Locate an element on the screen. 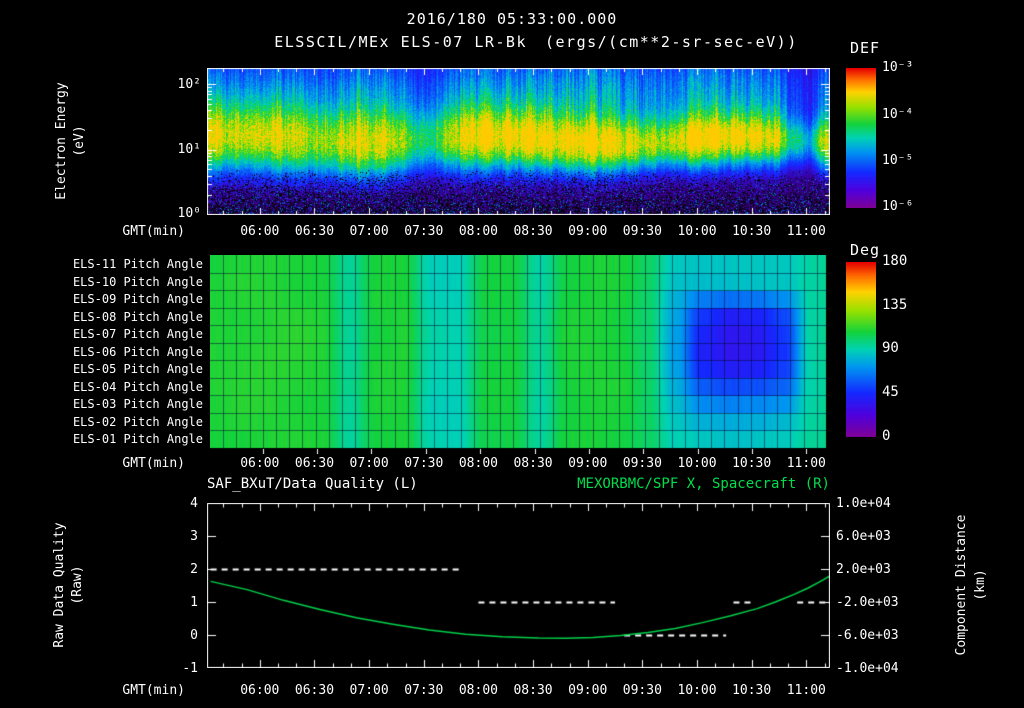 This screenshot has width=1024, height=708. lineplot-canvas is located at coordinates (518, 585).